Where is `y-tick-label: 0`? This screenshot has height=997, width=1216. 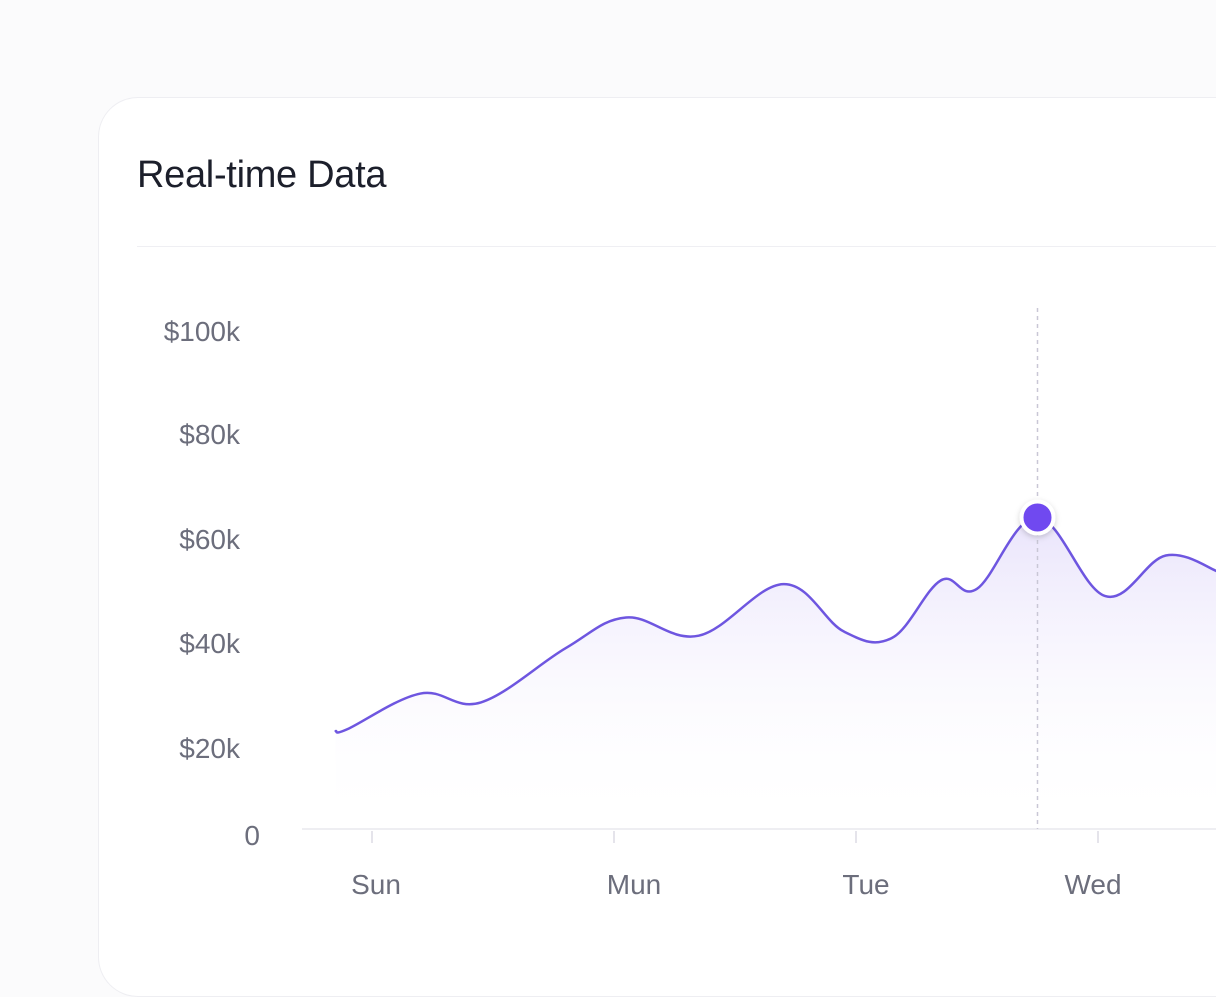 y-tick-label: 0 is located at coordinates (252, 835).